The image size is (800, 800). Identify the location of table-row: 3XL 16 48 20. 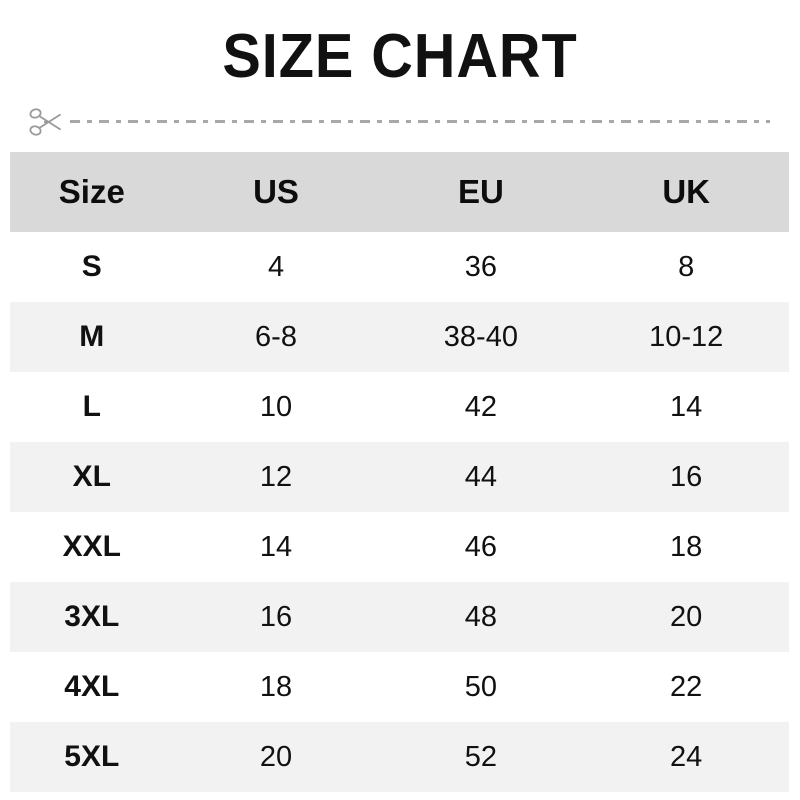
(399, 617).